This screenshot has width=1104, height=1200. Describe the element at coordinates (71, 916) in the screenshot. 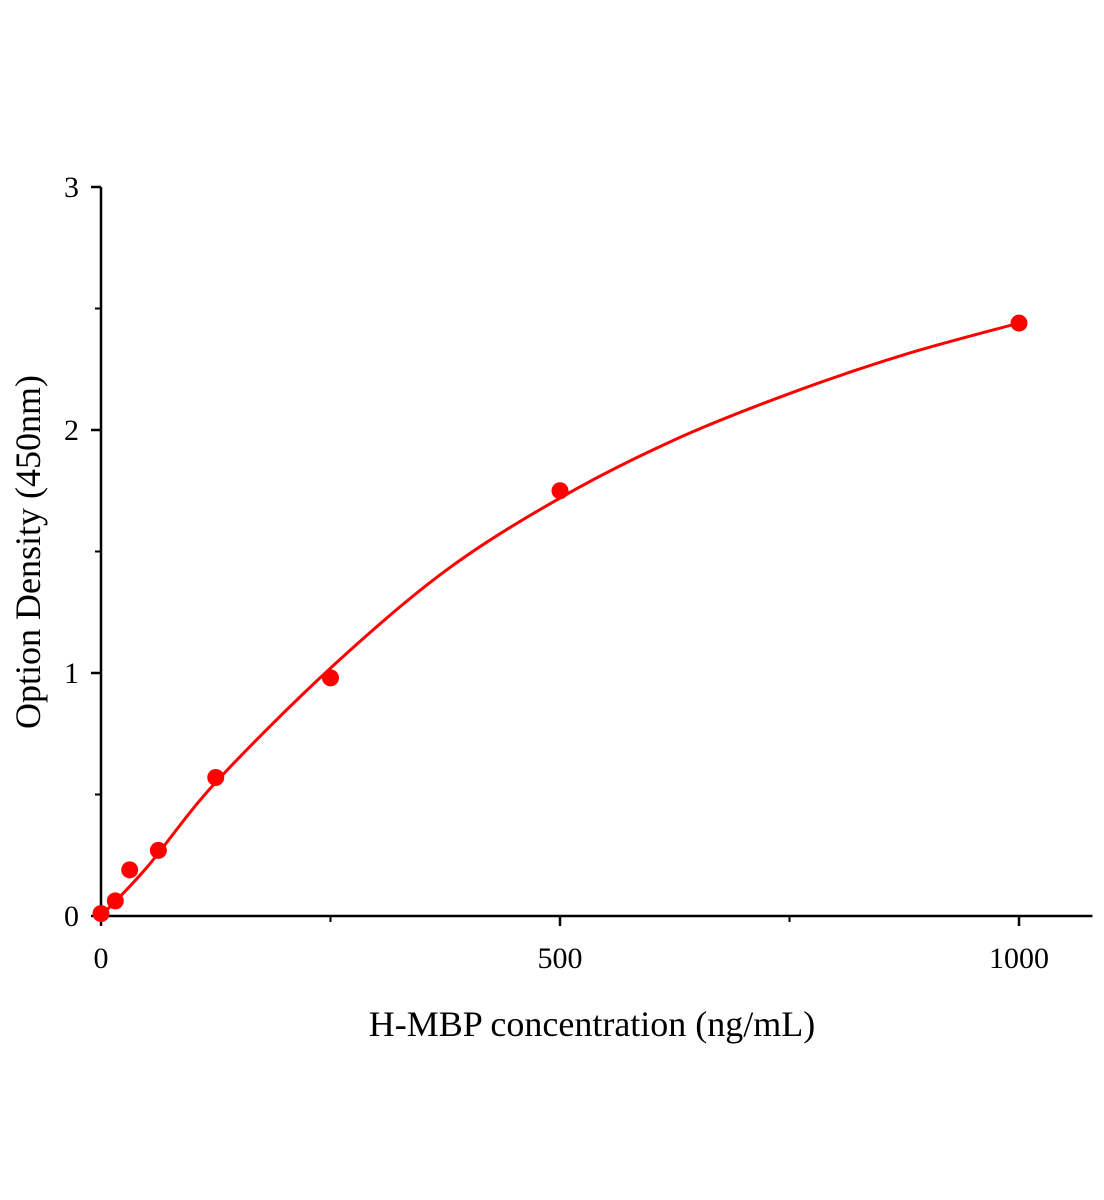

I see `y-tick-label: 0` at that location.